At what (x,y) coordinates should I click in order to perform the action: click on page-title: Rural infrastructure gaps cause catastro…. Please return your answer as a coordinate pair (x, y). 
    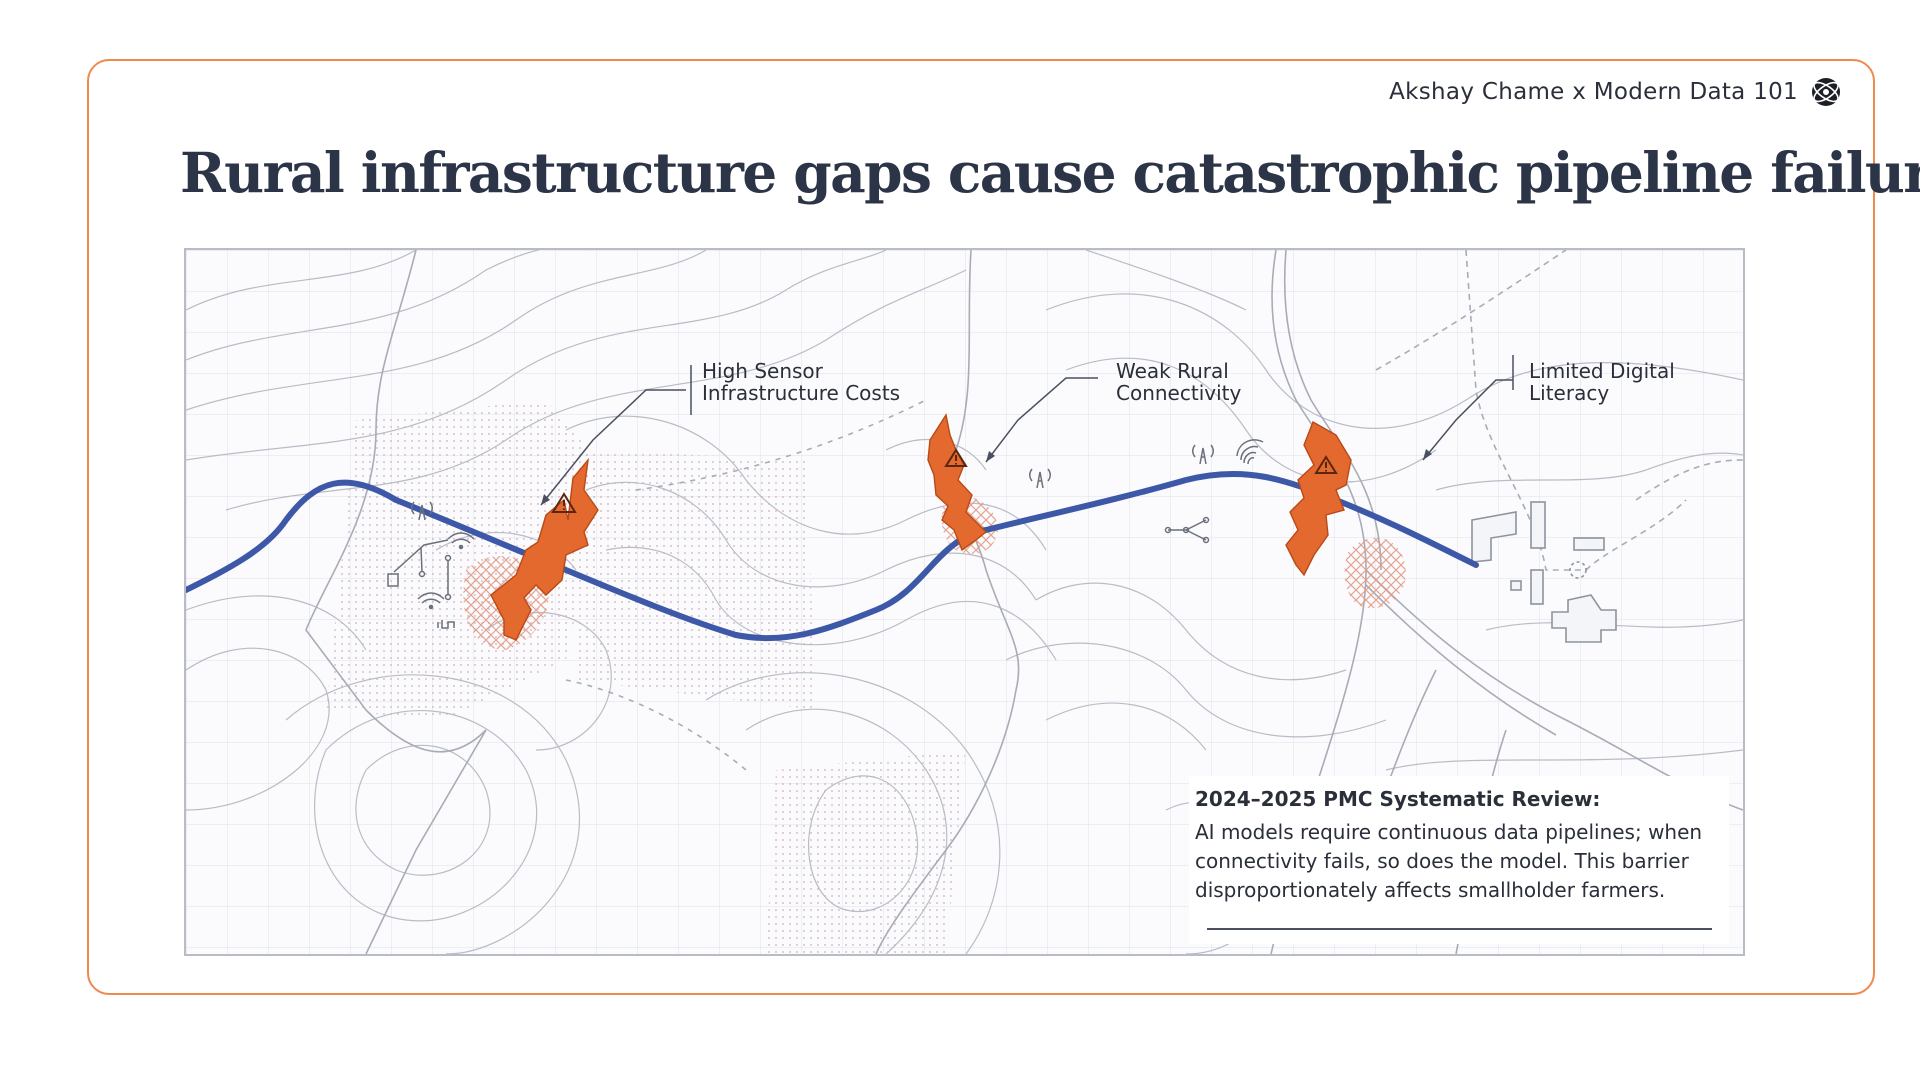
    Looking at the image, I should click on (1050, 172).